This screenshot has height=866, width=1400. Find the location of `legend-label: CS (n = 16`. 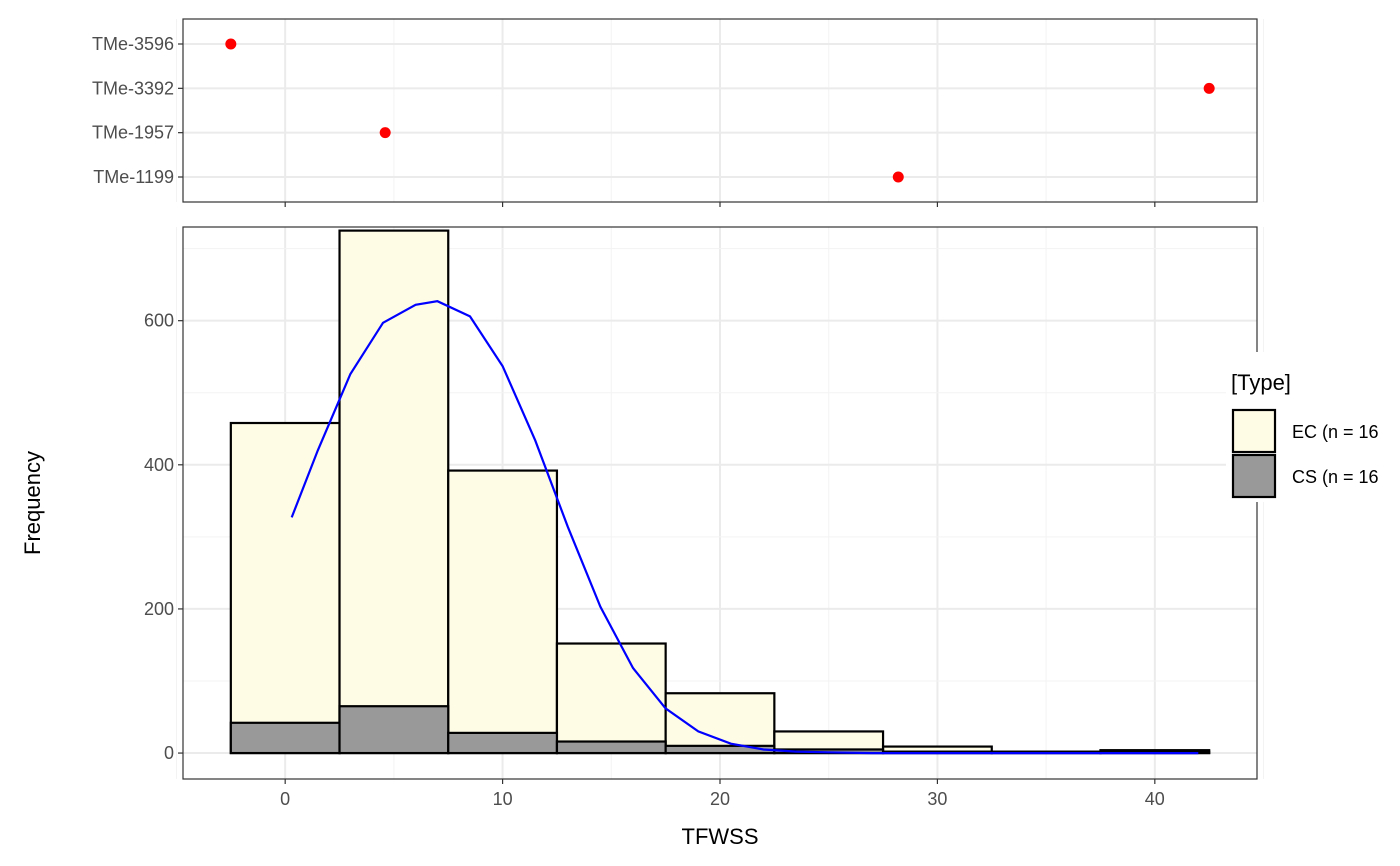

legend-label: CS (n = 16 is located at coordinates (1335, 477).